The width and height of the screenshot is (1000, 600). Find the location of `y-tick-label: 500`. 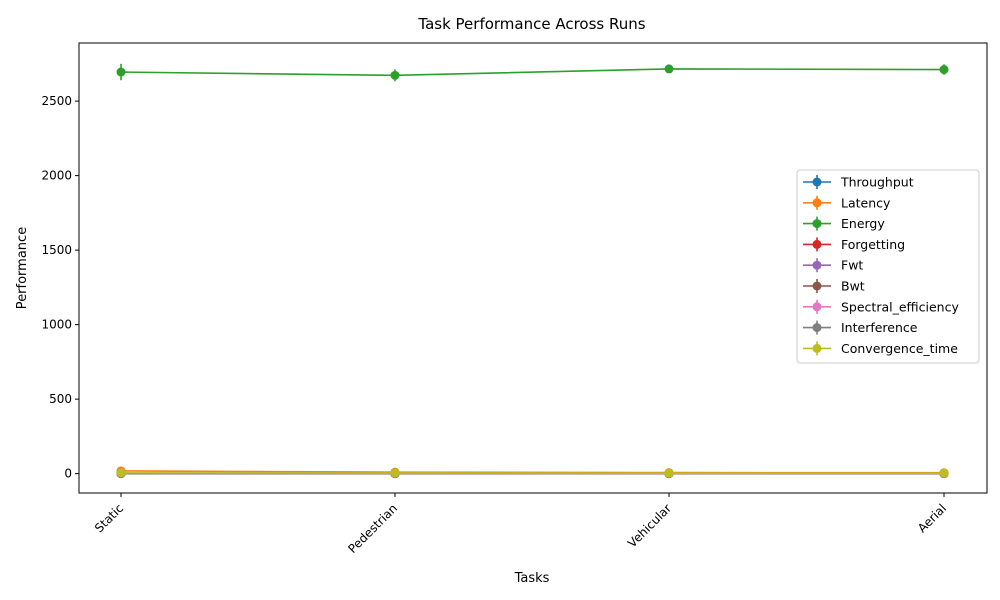

y-tick-label: 500 is located at coordinates (60, 399).